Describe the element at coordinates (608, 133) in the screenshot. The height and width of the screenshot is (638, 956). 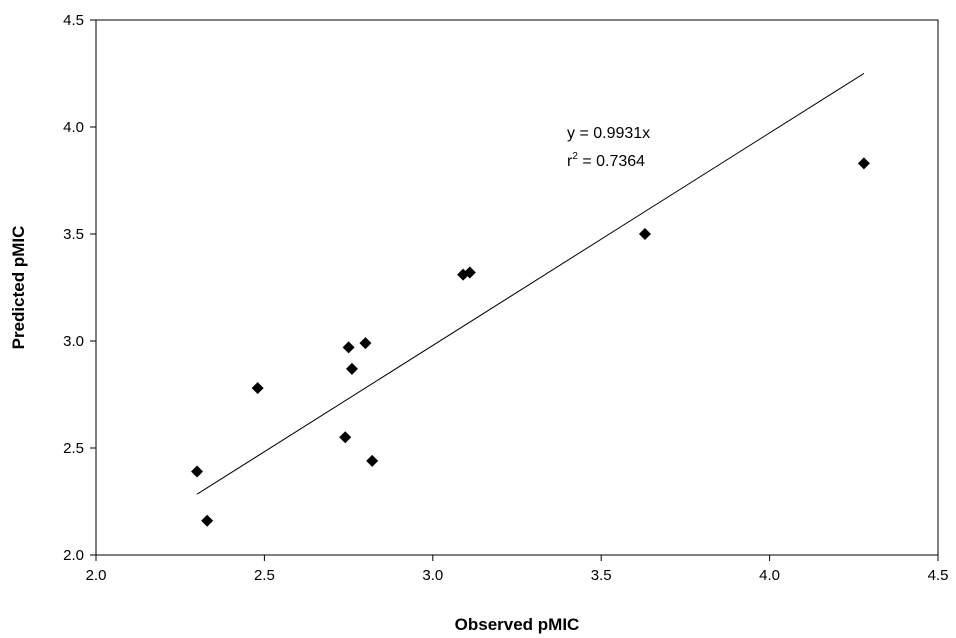
I see `equation-label: y = 0.9931x` at that location.